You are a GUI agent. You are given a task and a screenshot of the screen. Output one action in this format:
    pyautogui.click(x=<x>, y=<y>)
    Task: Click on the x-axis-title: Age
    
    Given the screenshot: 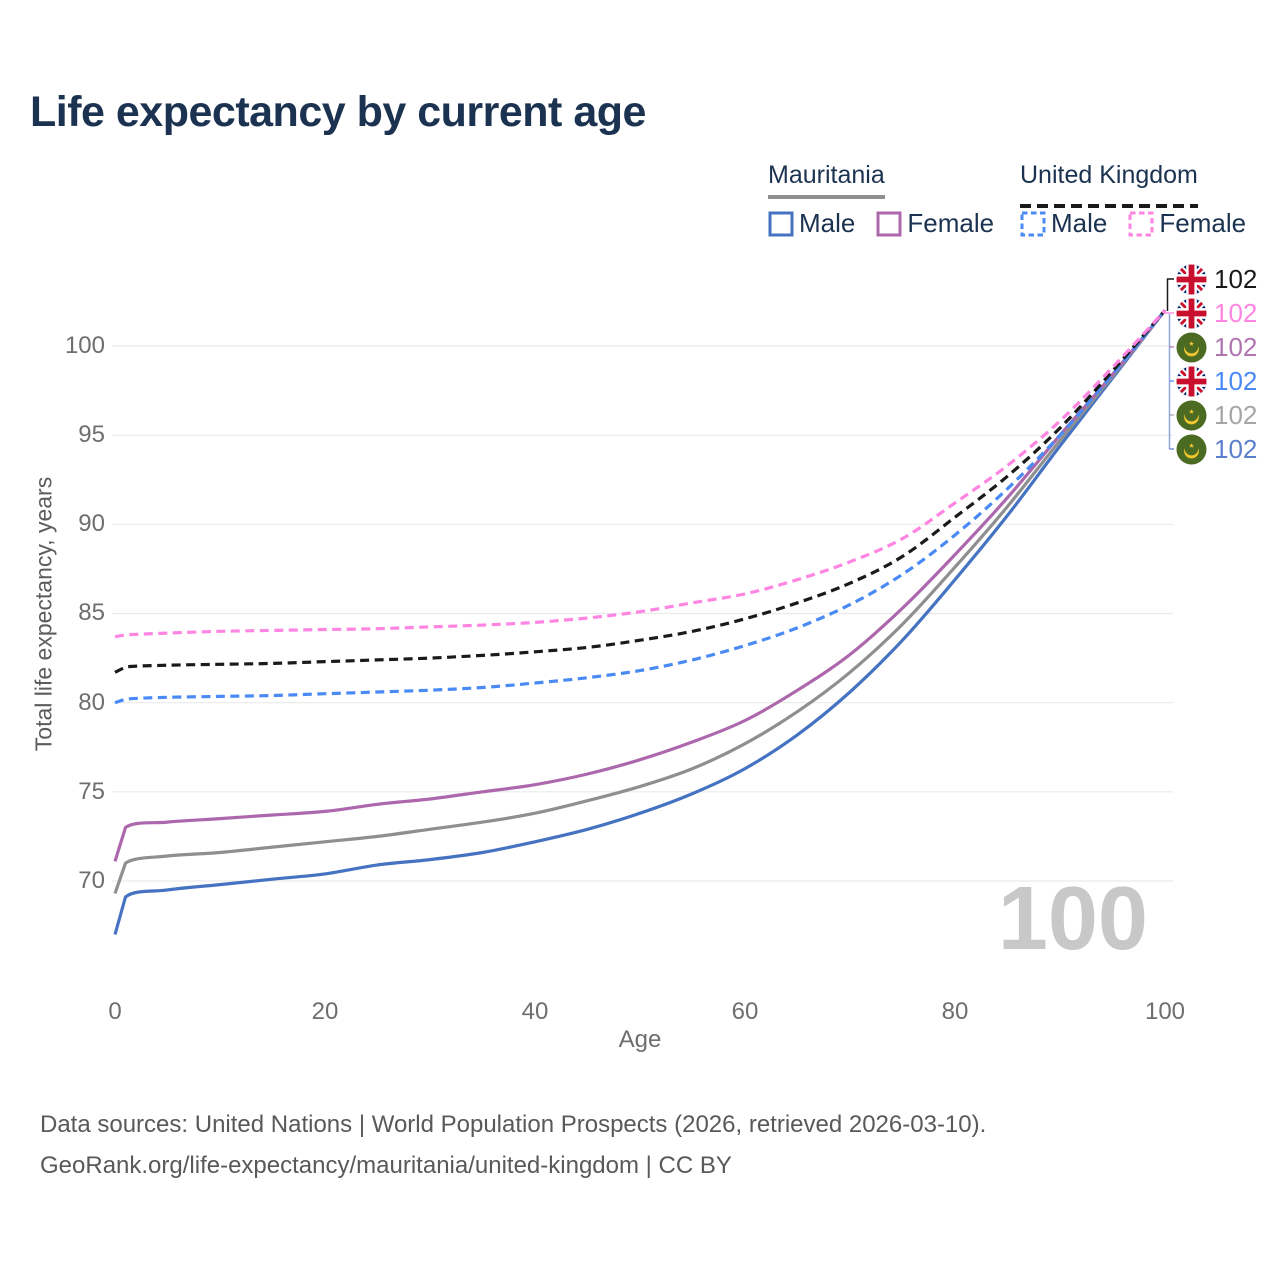 What is the action you would take?
    pyautogui.click(x=640, y=1039)
    